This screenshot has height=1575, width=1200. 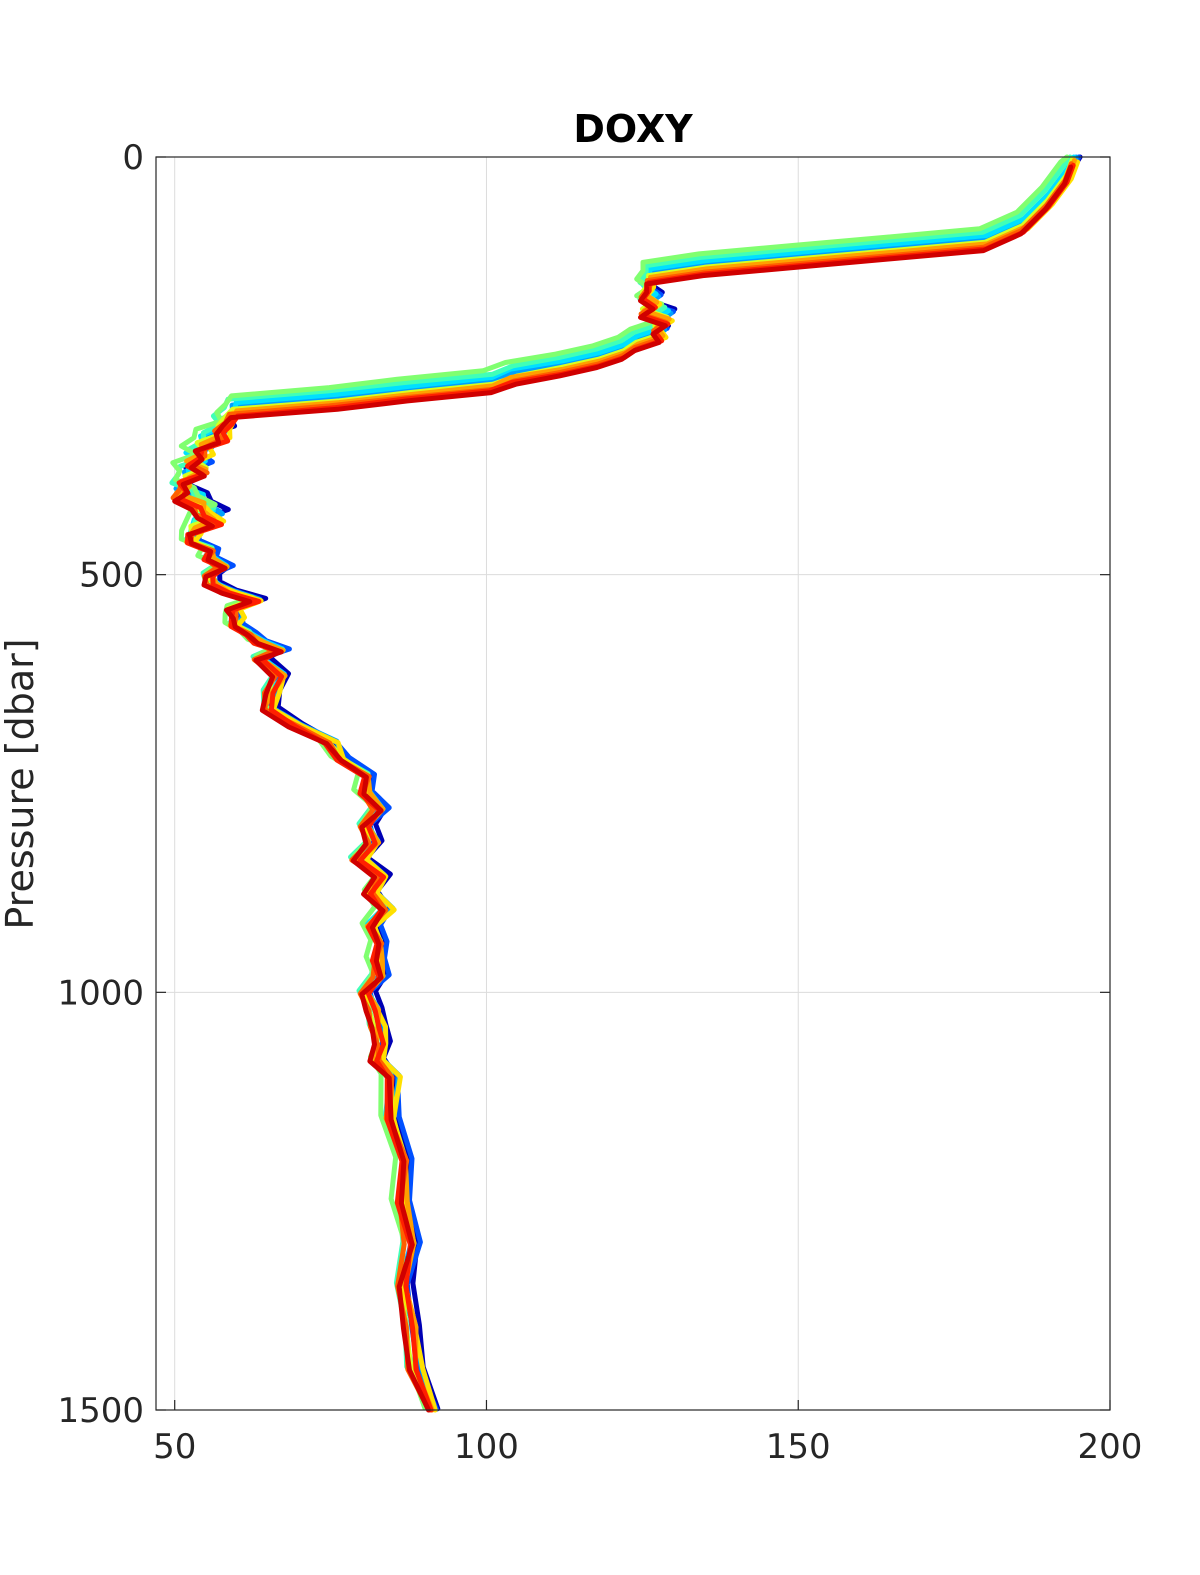 What do you see at coordinates (21, 783) in the screenshot?
I see `y-axis-label: Pressure [dbar]` at bounding box center [21, 783].